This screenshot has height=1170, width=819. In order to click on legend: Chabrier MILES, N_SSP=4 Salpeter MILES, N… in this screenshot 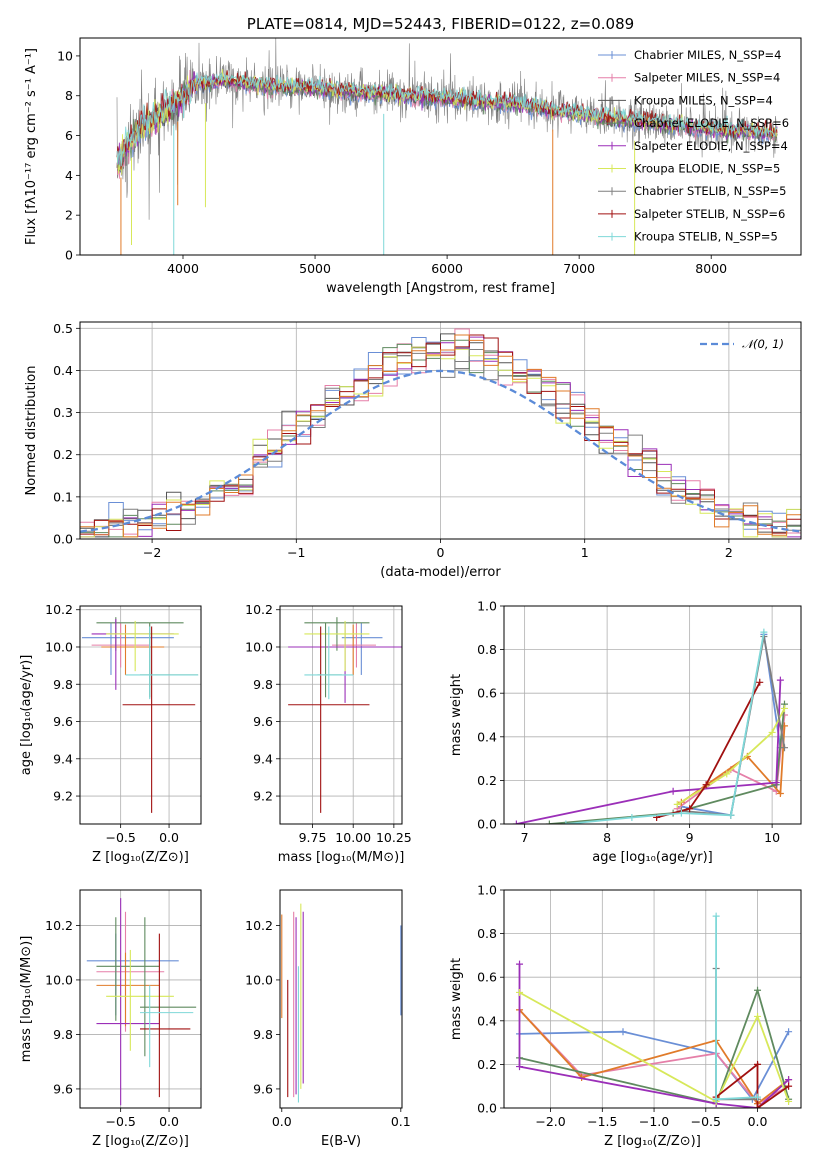, I will do `click(693, 146)`.